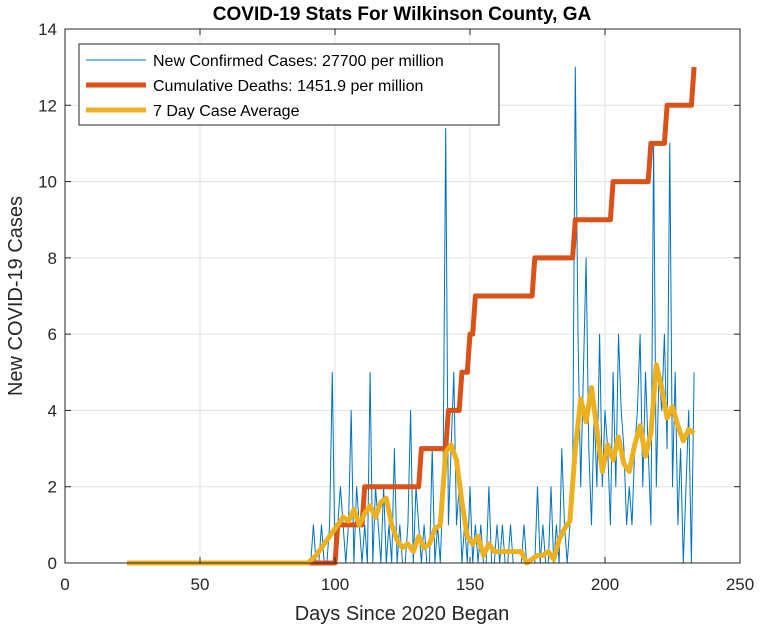 The height and width of the screenshot is (630, 761). What do you see at coordinates (52, 487) in the screenshot?
I see `y-tick-label: 2` at bounding box center [52, 487].